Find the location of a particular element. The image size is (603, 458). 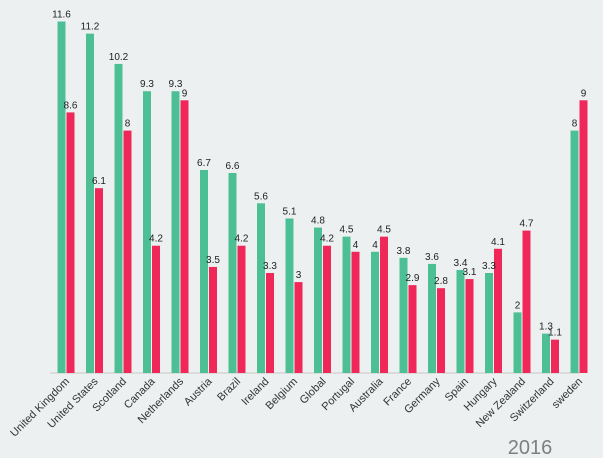

value-label-netherlands-series-1: 9.3 is located at coordinates (176, 84).